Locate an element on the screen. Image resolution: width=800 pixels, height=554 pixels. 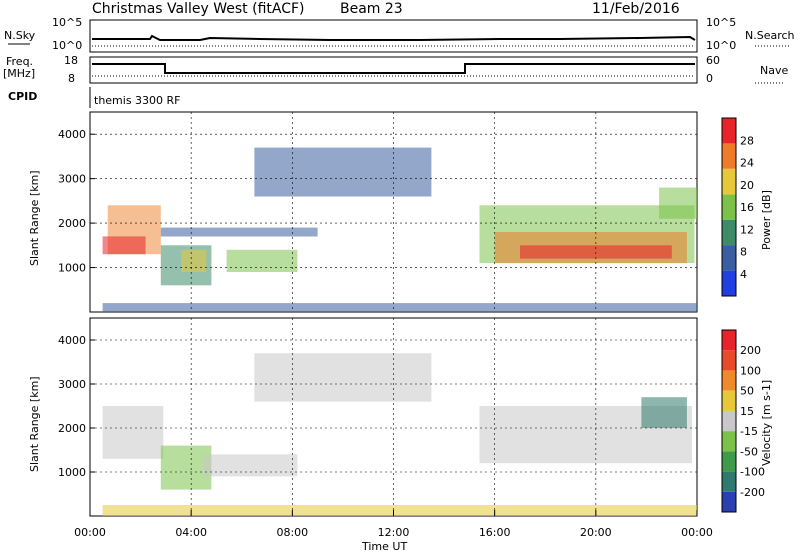
cpid-label: CPID is located at coordinates (22, 96).